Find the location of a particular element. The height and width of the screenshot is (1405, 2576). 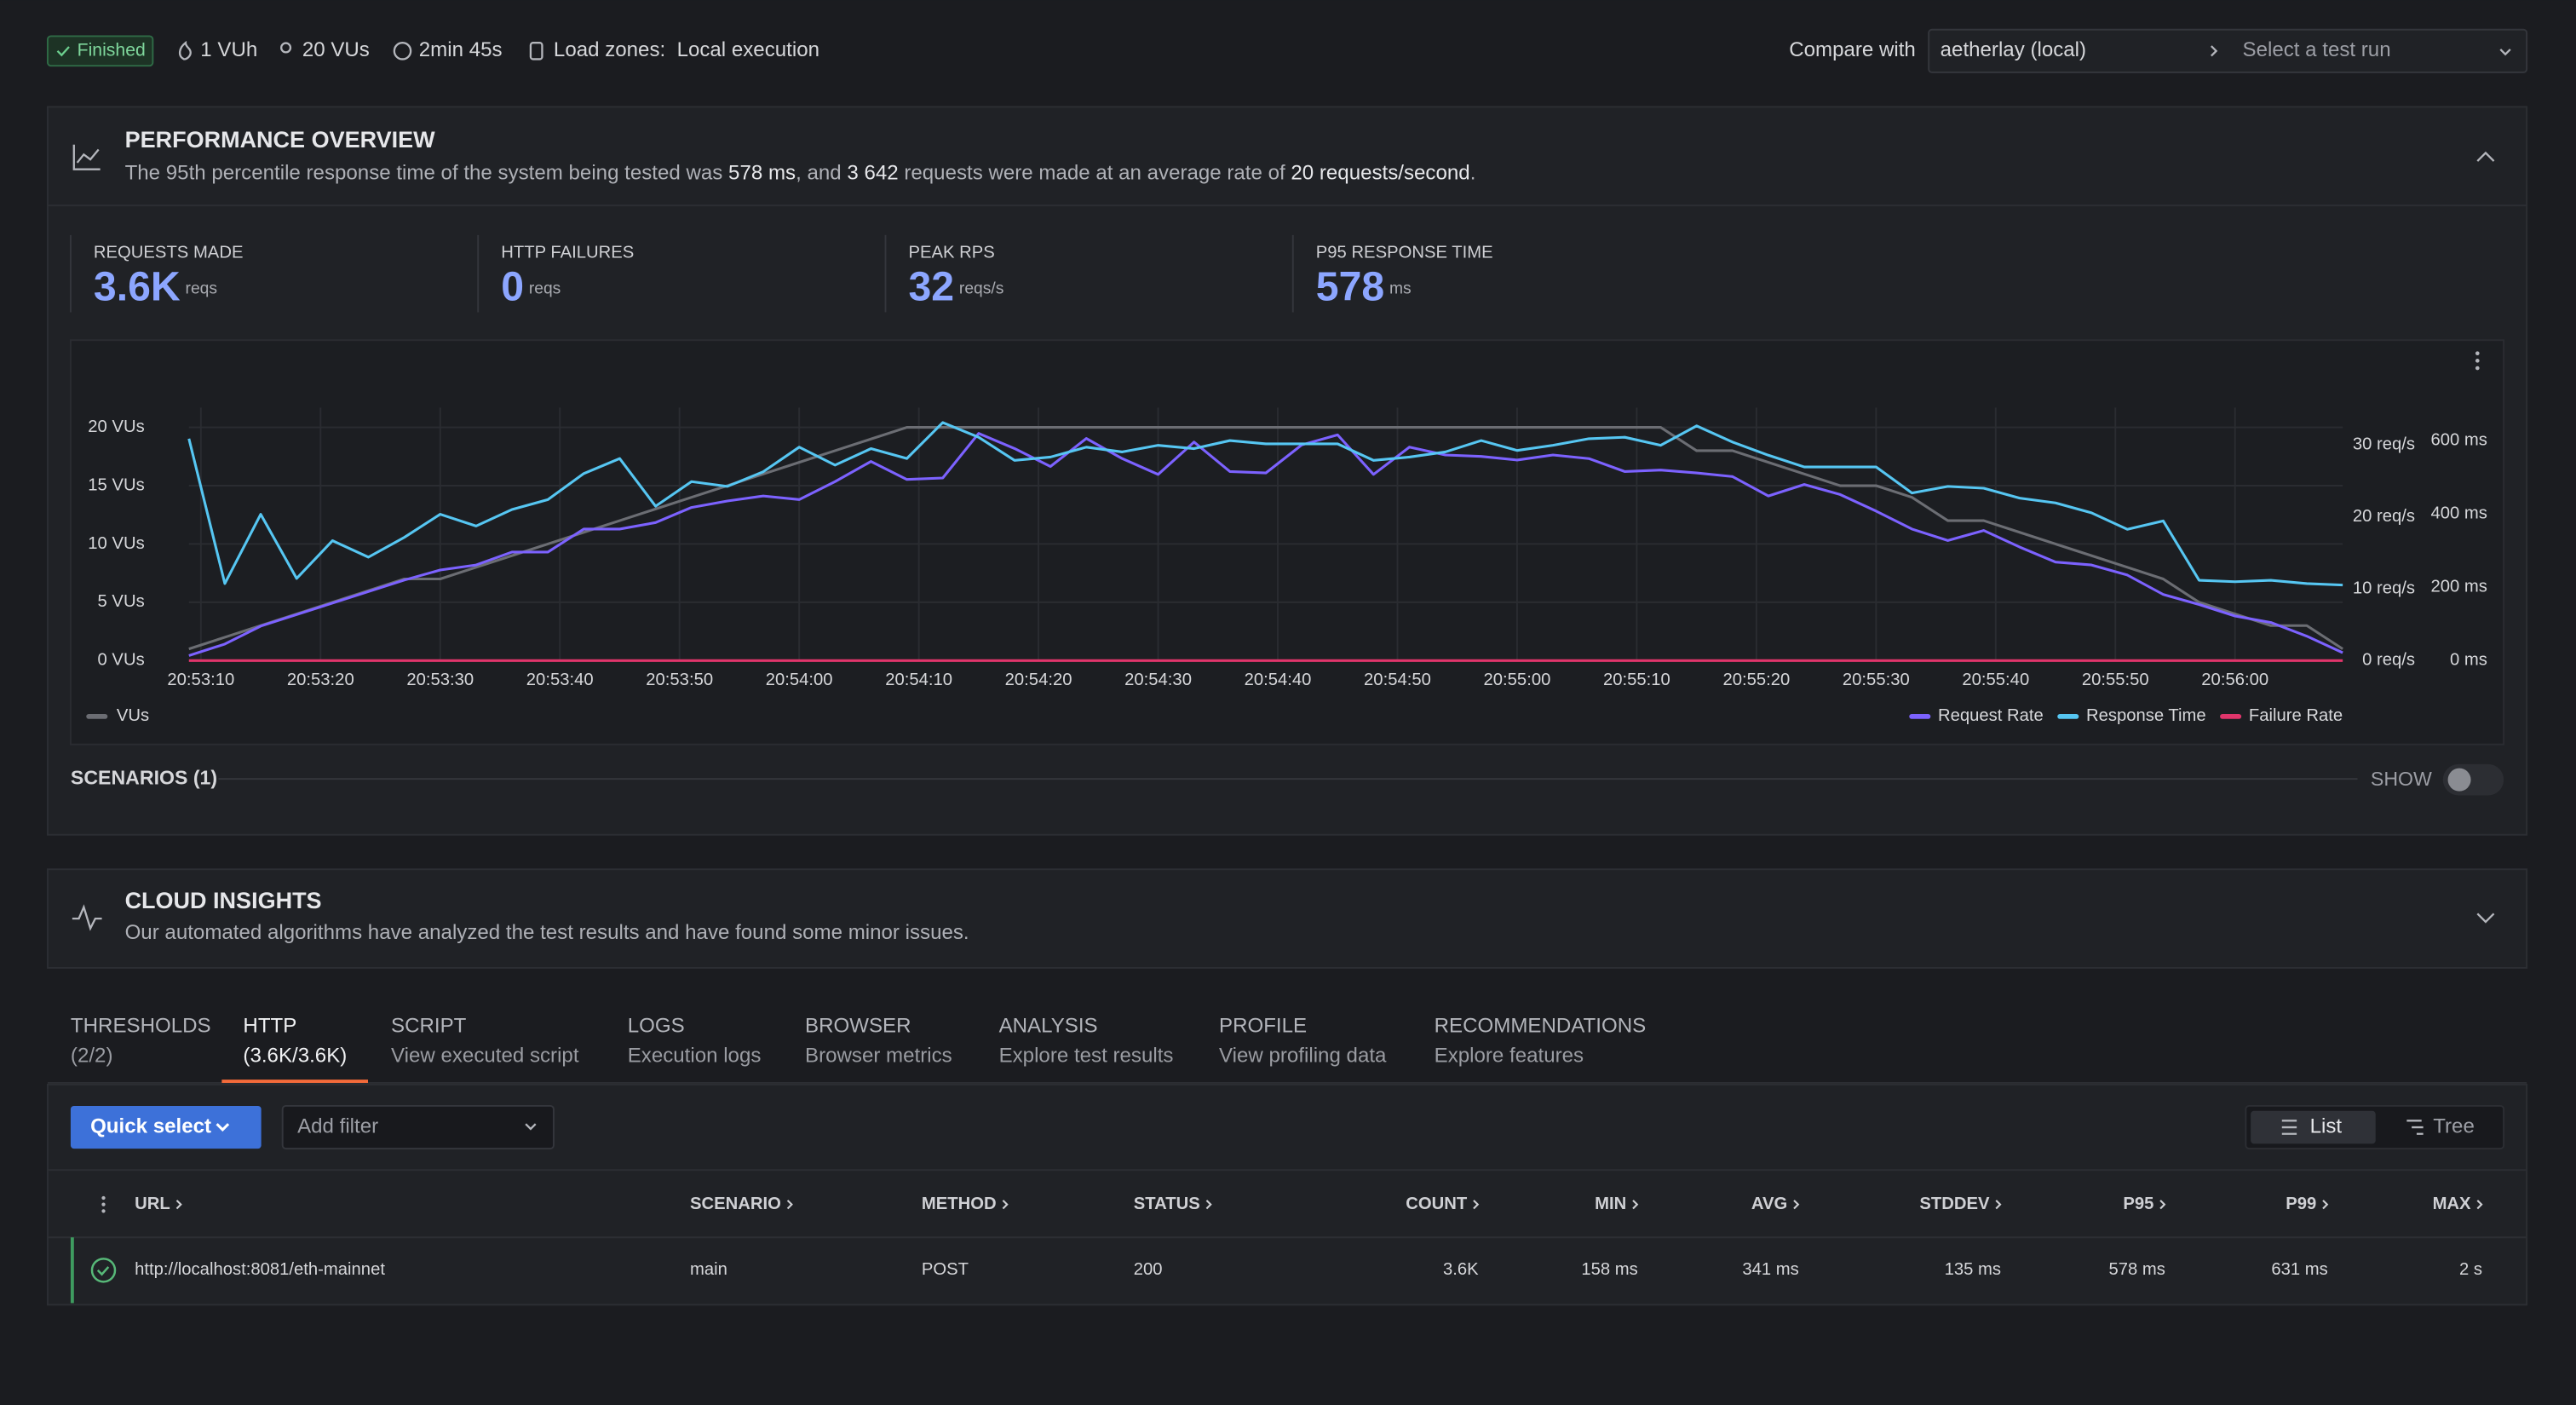

x-tick-label: 20:55:30 is located at coordinates (1876, 680).